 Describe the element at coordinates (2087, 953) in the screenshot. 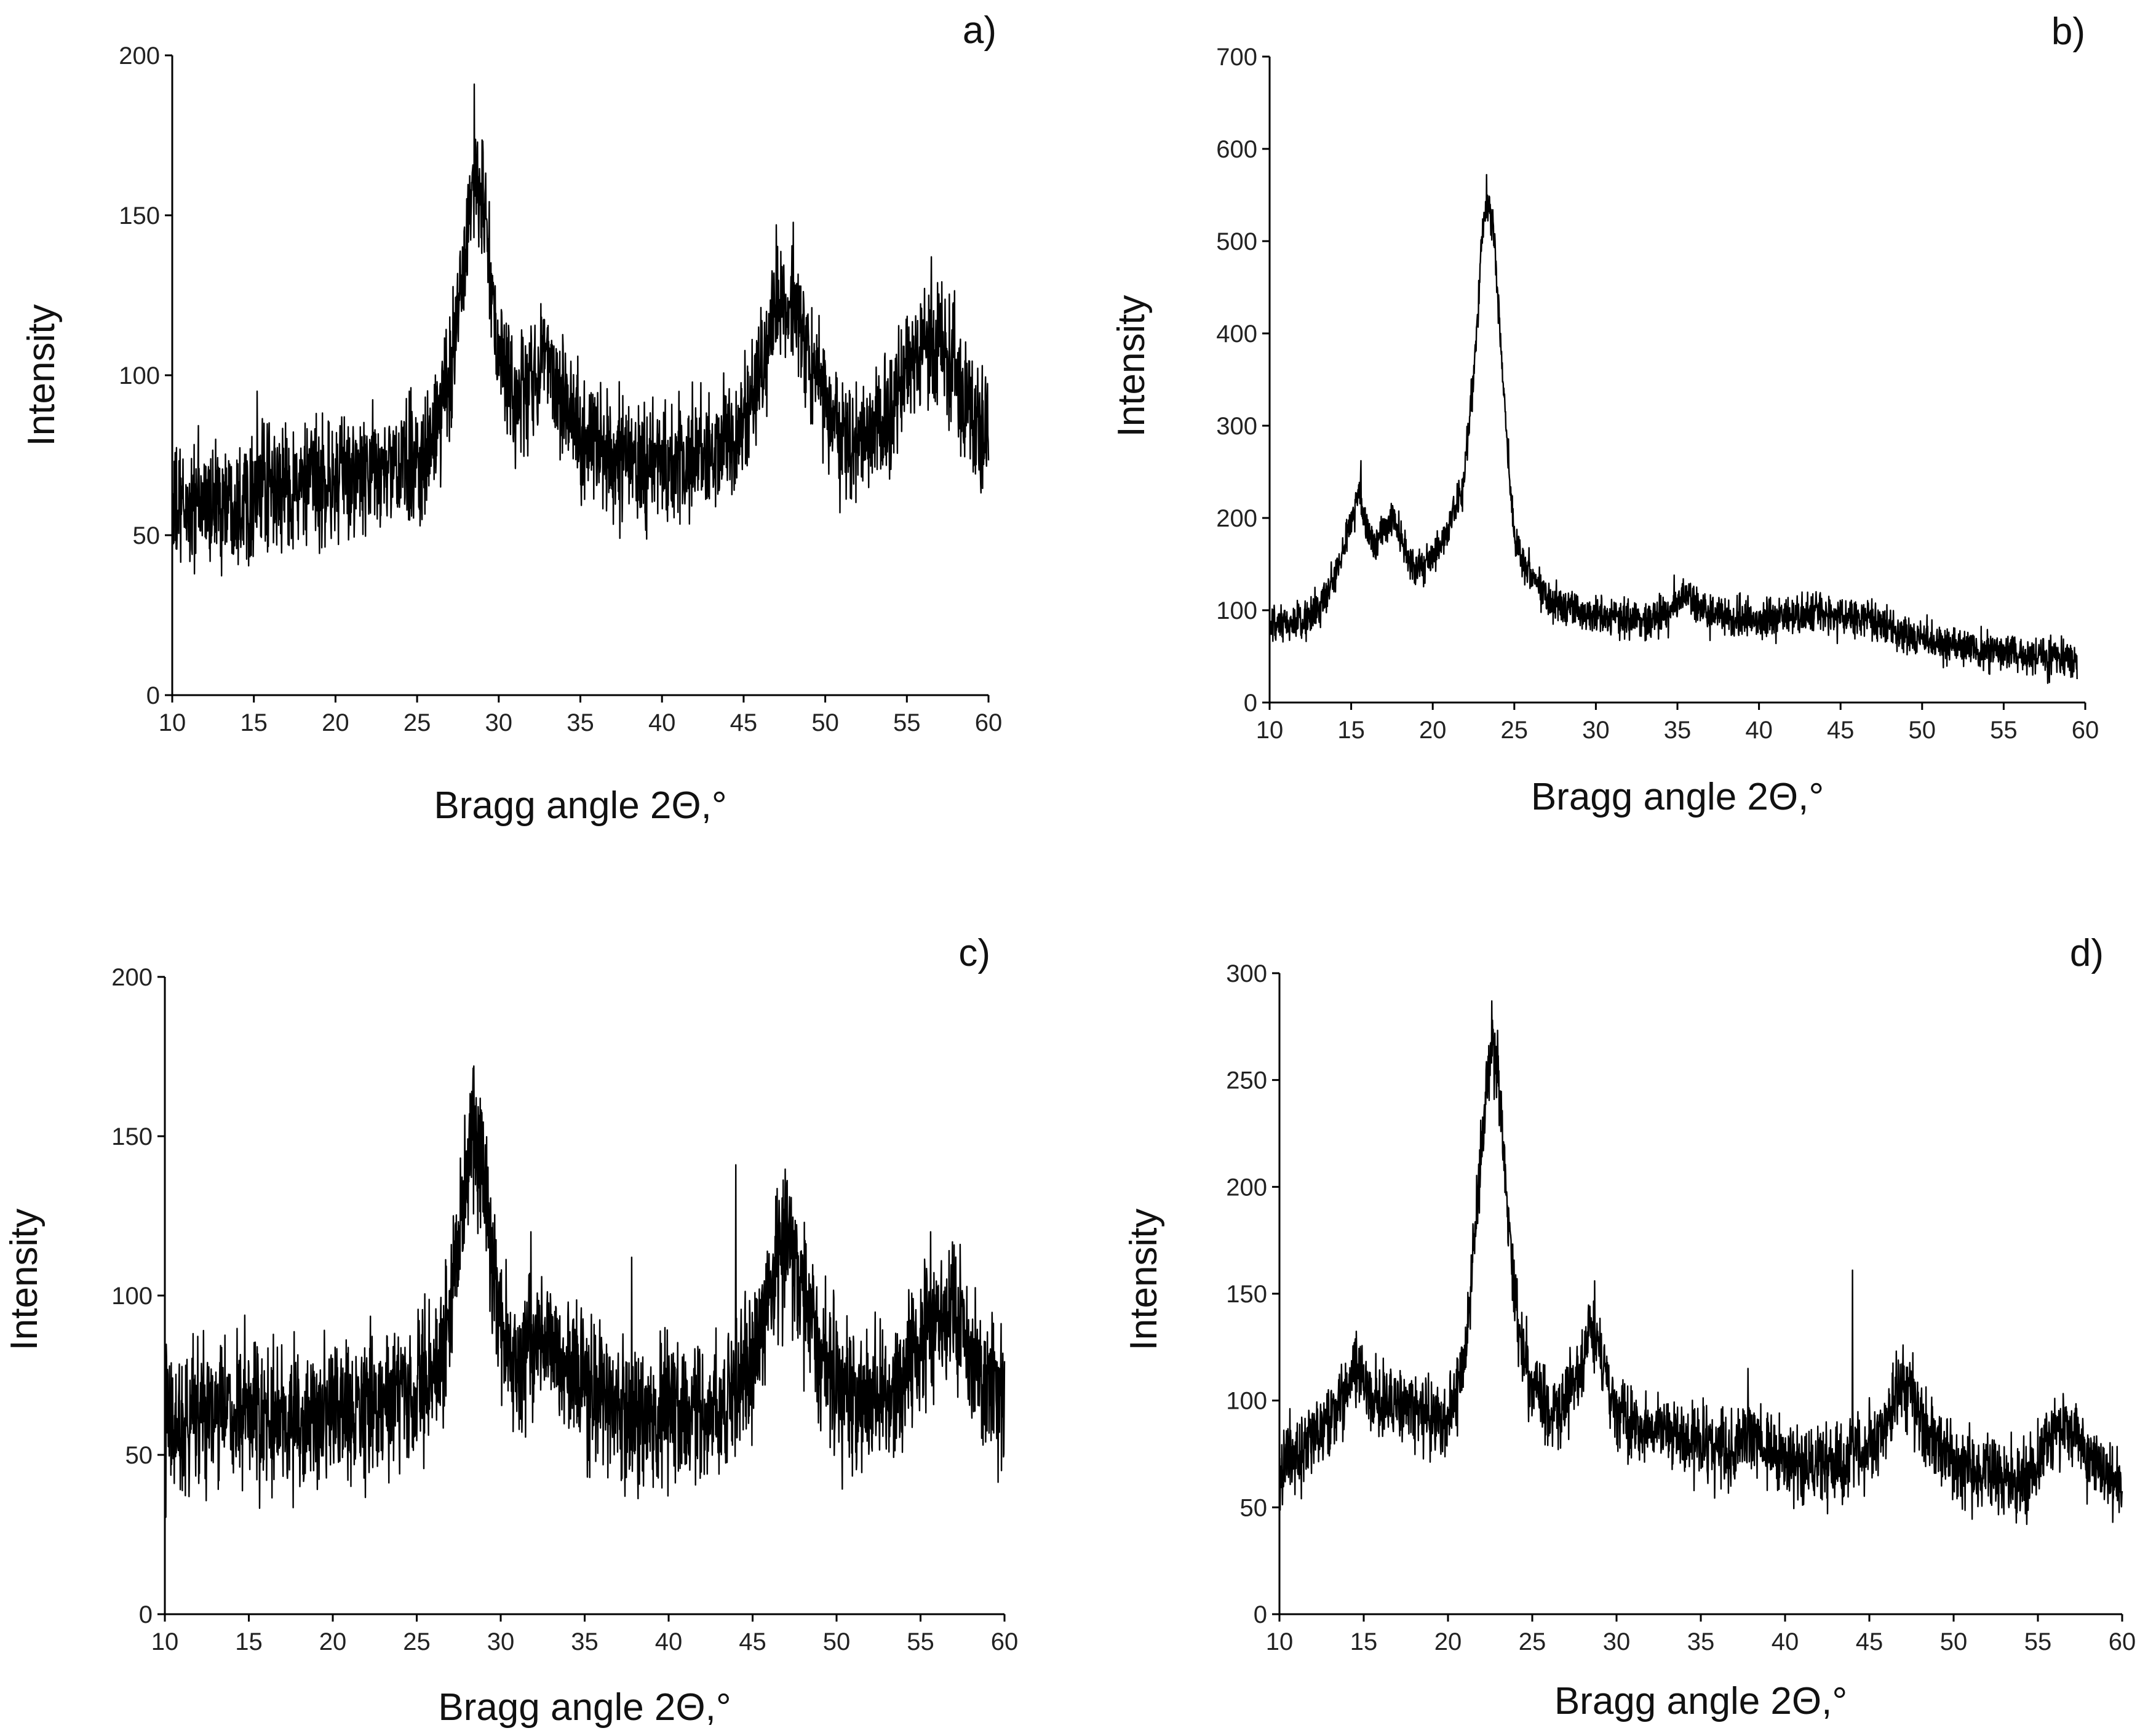

I see `panel-label: d)` at that location.